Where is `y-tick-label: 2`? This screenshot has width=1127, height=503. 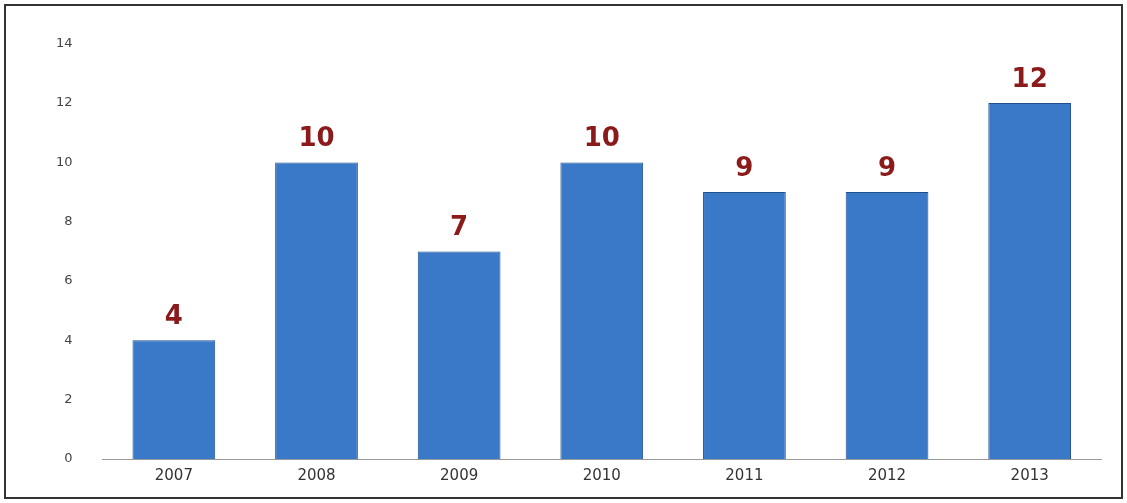
y-tick-label: 2 is located at coordinates (68, 399).